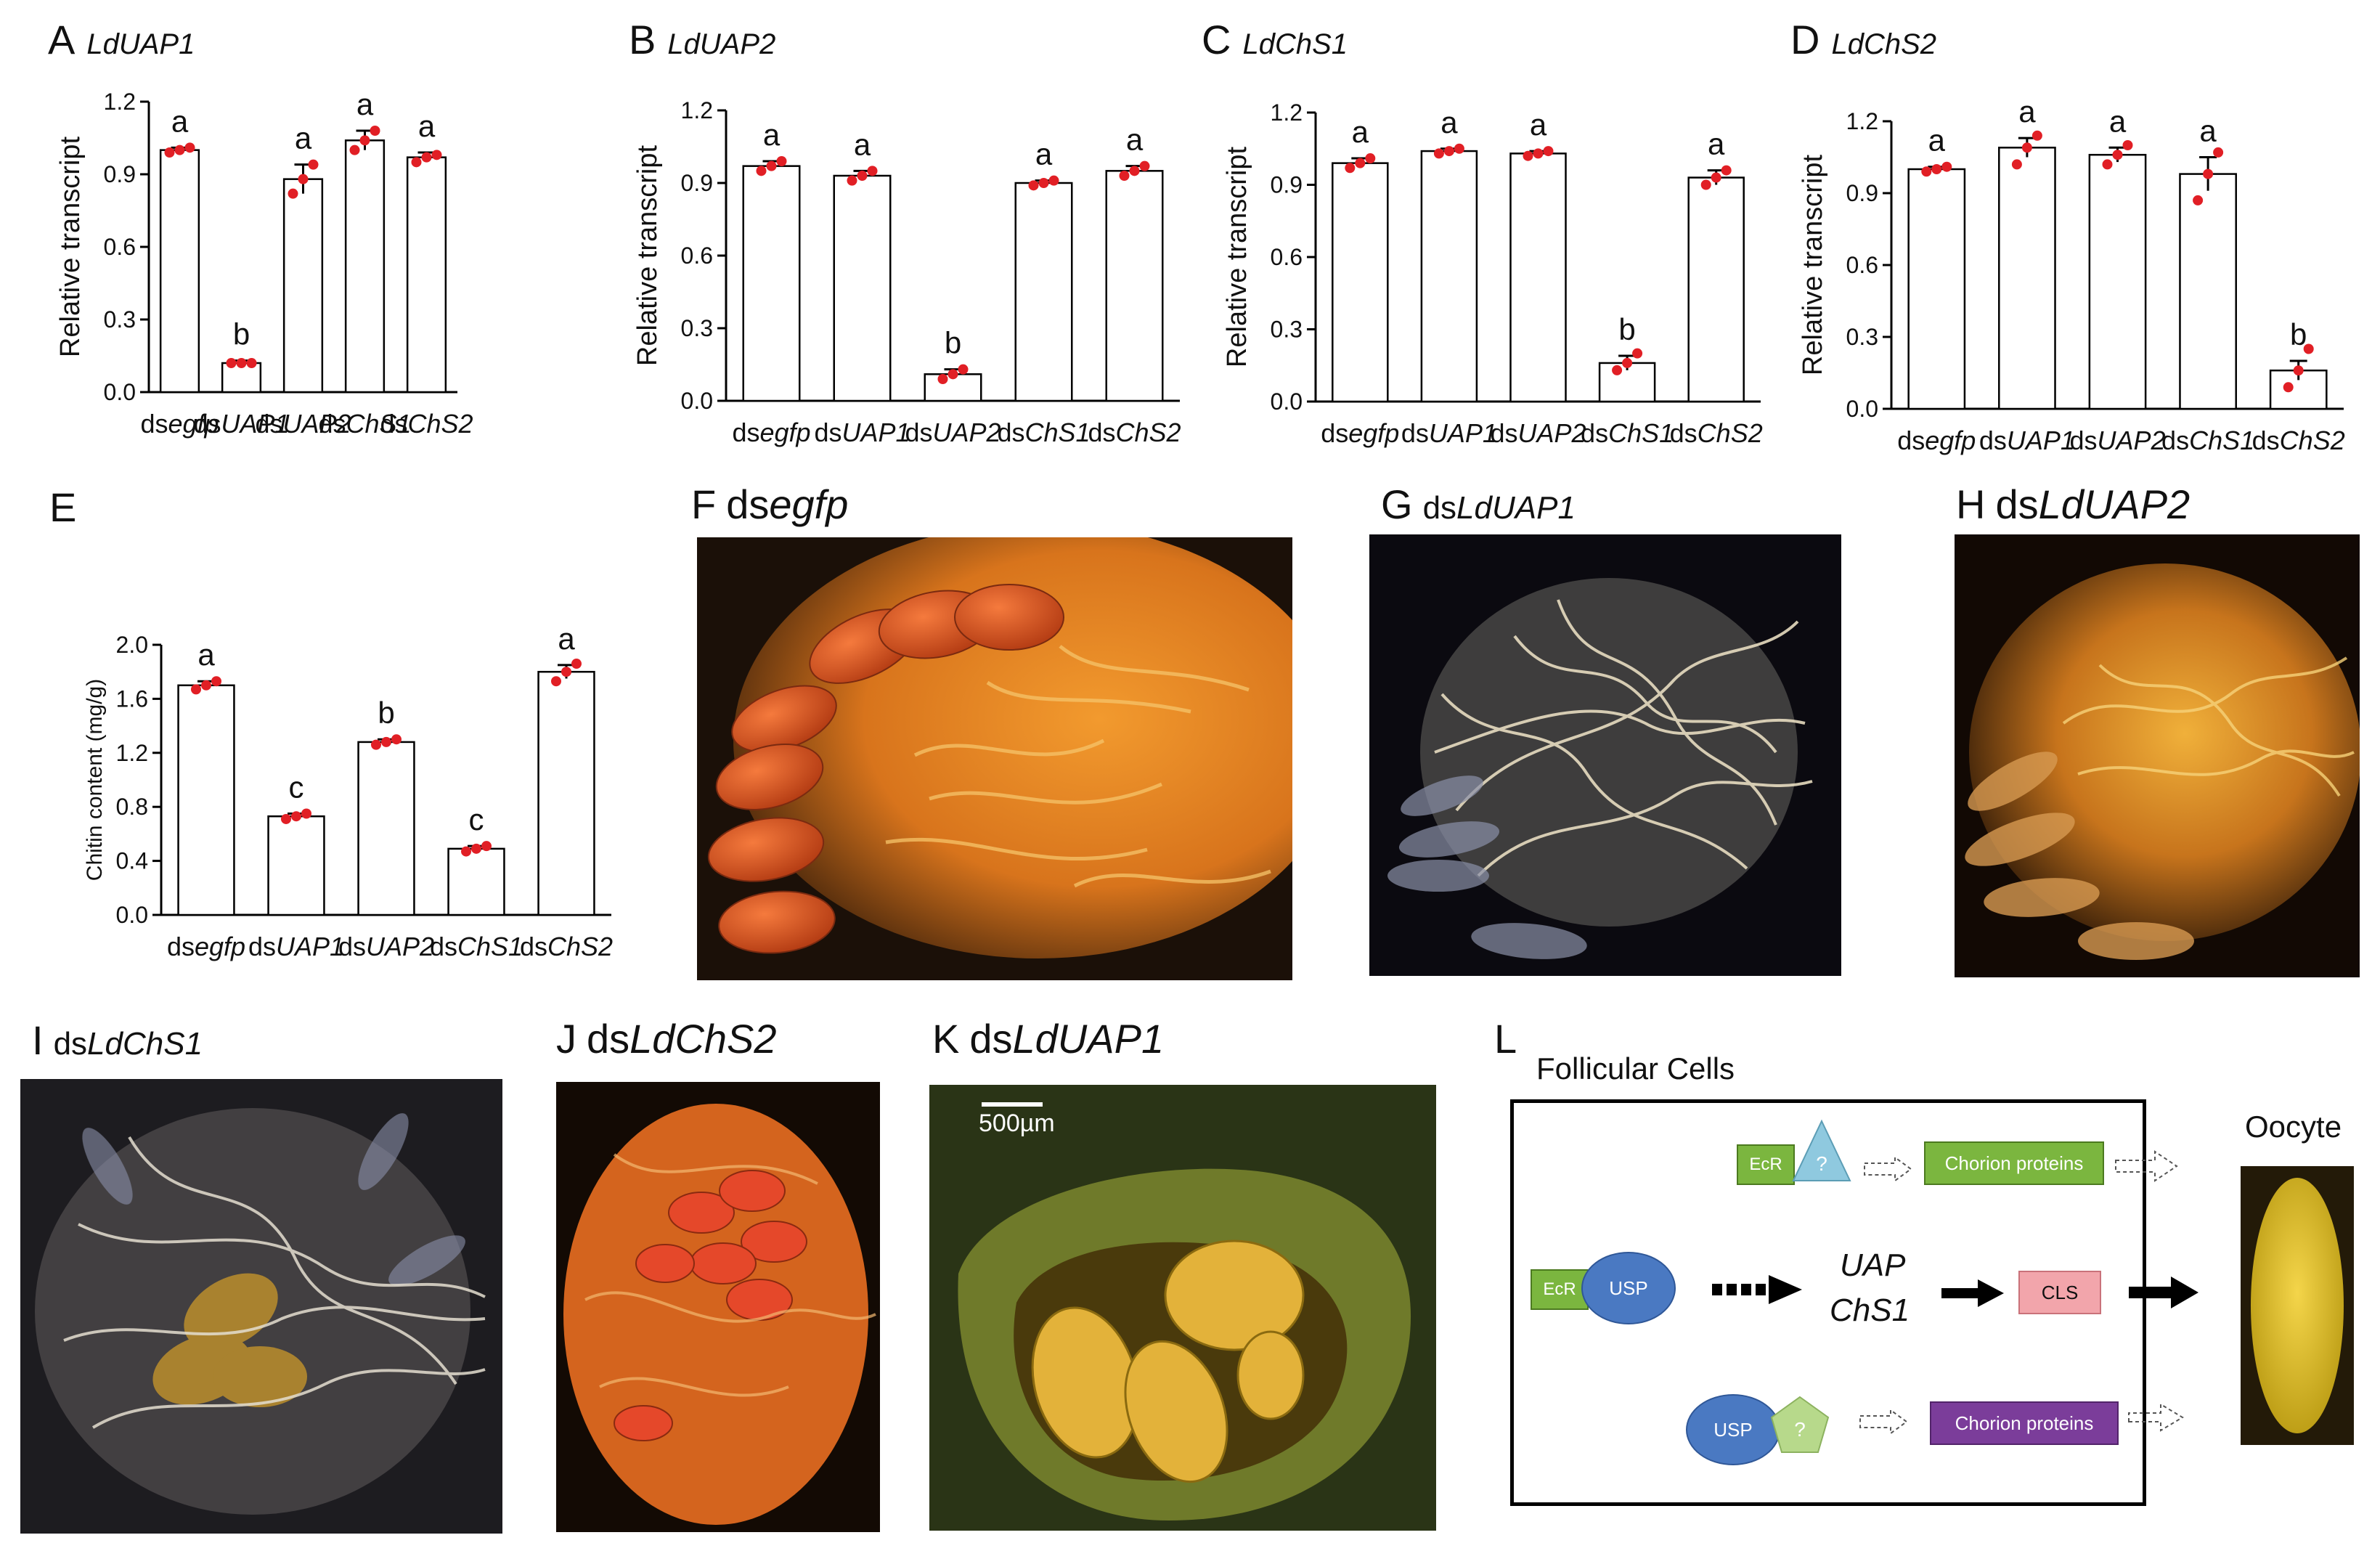 Image resolution: width=2380 pixels, height=1543 pixels. Describe the element at coordinates (809, 504) in the screenshot. I see `label-gene: egfp` at that location.